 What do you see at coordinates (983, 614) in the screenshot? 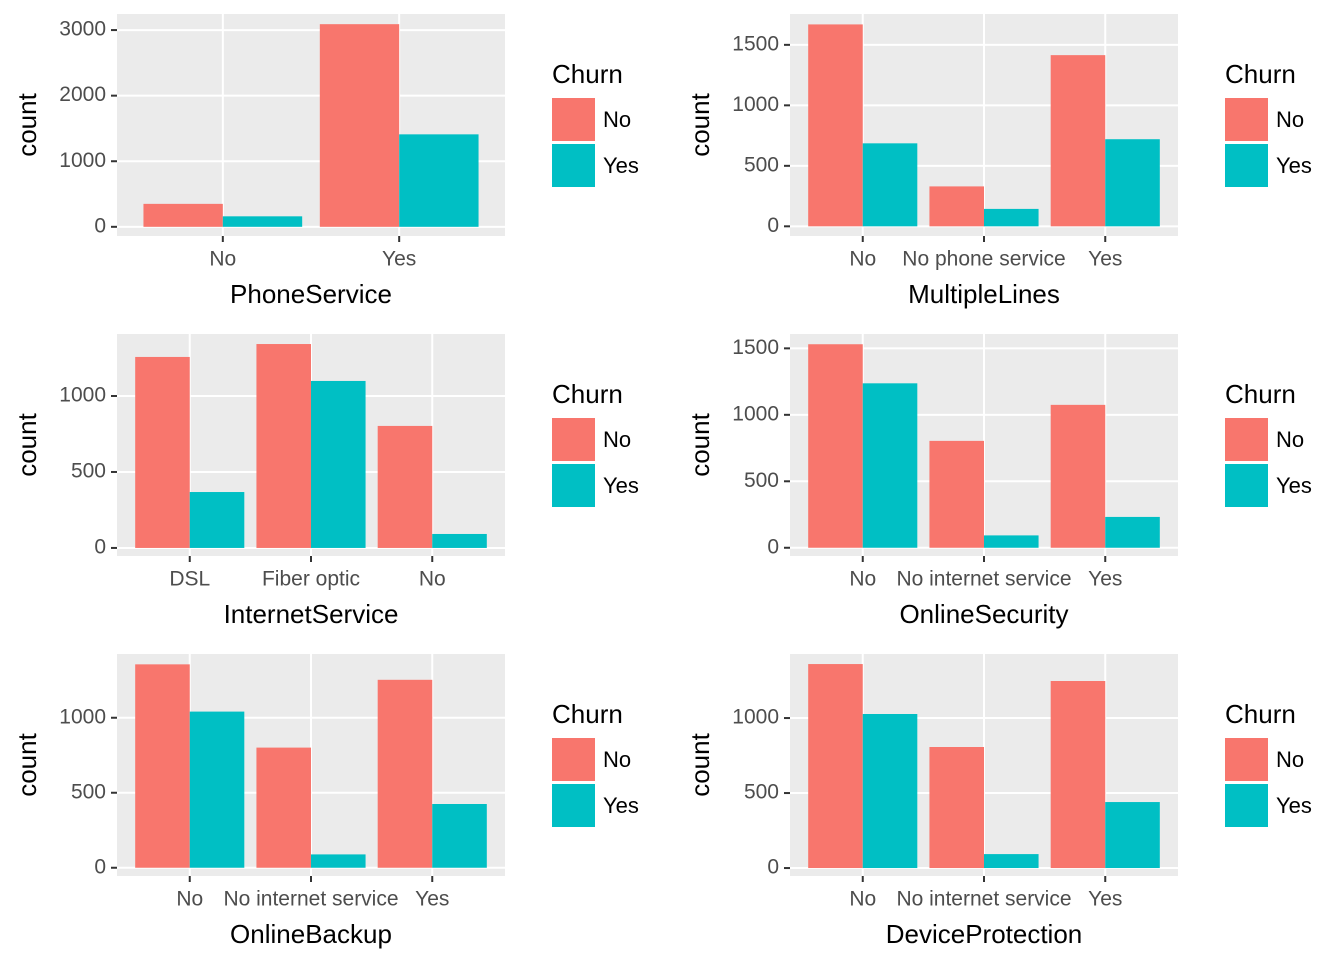
I see `x-axis-title: OnlineSecurity` at bounding box center [983, 614].